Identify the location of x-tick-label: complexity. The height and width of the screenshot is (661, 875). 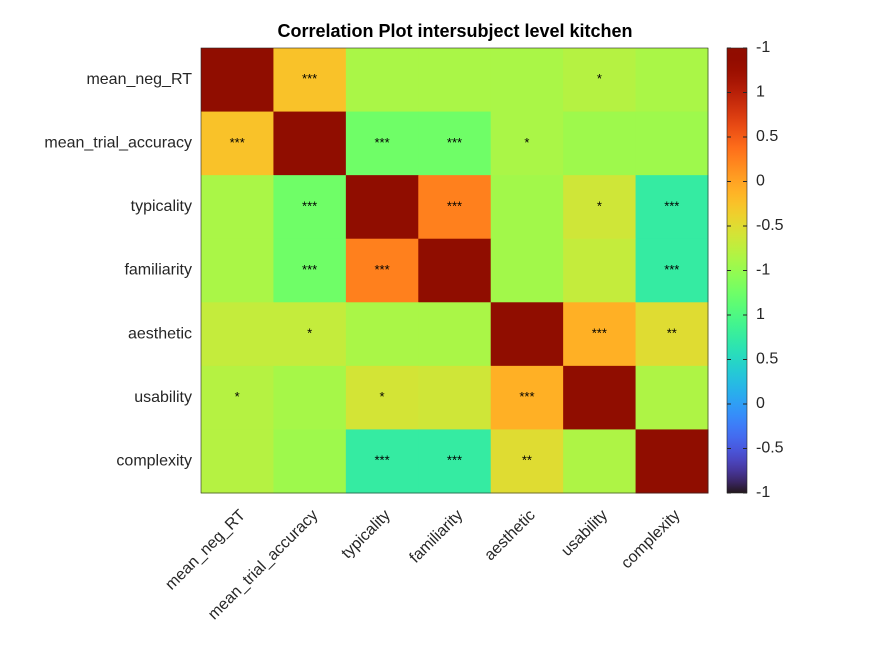
(650, 539).